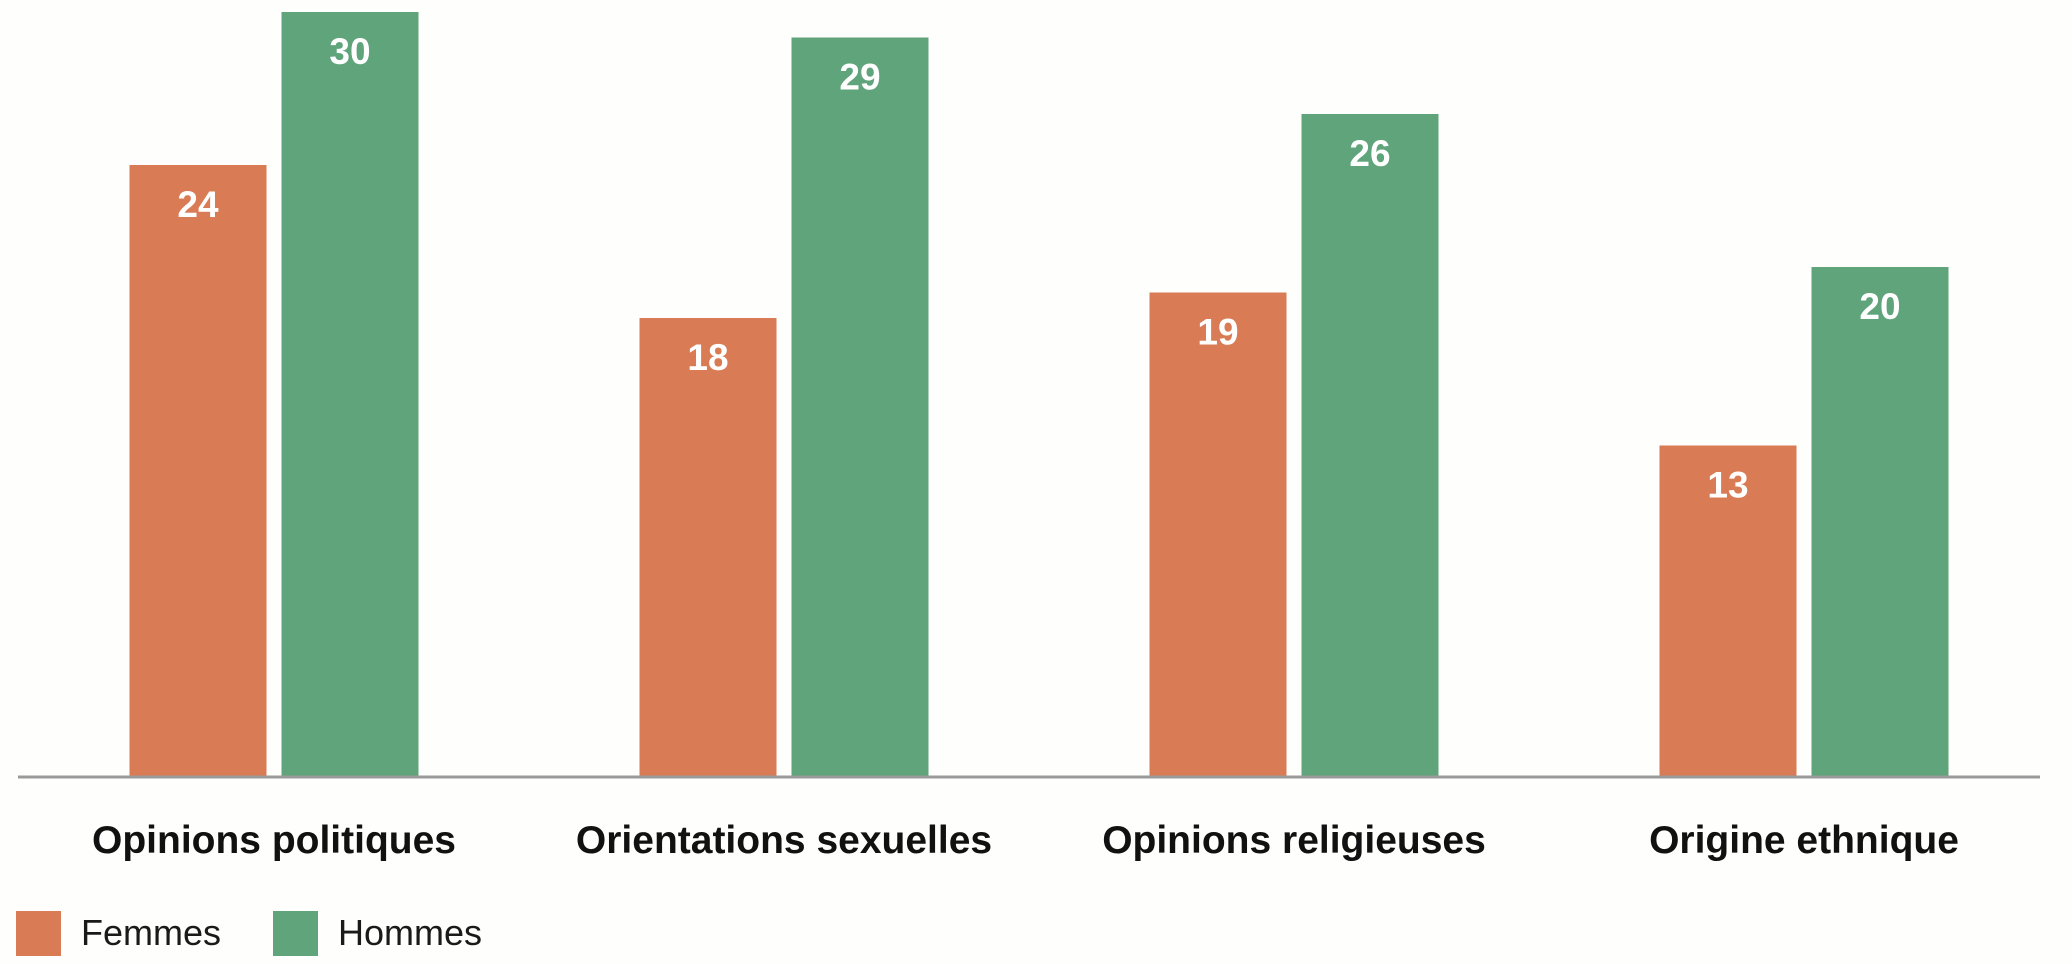 Image resolution: width=2072 pixels, height=964 pixels. I want to click on data-label-femmes-2: 19, so click(1217, 332).